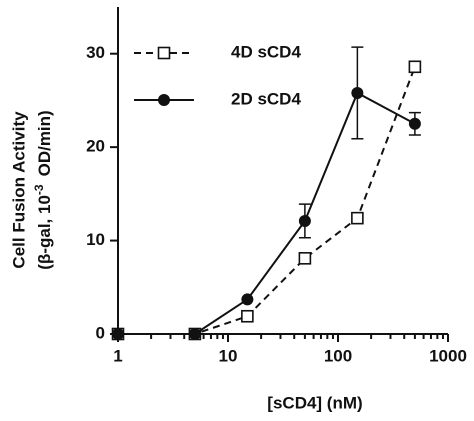 Image resolution: width=474 pixels, height=421 pixels. Describe the element at coordinates (338, 355) in the screenshot. I see `x-tick-label: 100` at that location.